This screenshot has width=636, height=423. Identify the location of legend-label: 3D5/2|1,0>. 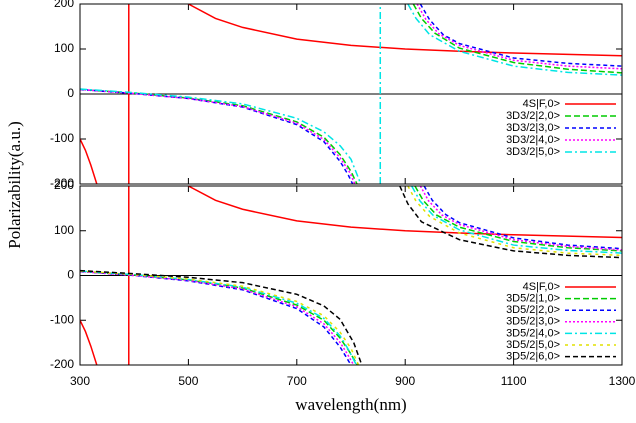
(533, 299).